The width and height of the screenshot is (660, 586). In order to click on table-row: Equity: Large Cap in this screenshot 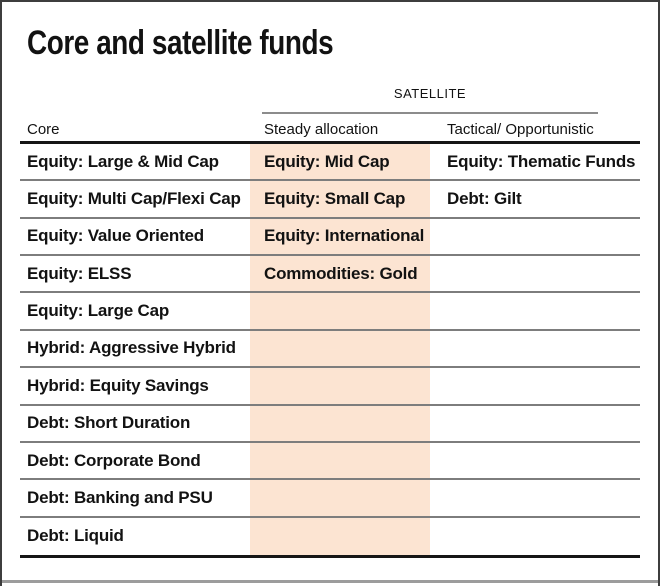, I will do `click(330, 312)`.